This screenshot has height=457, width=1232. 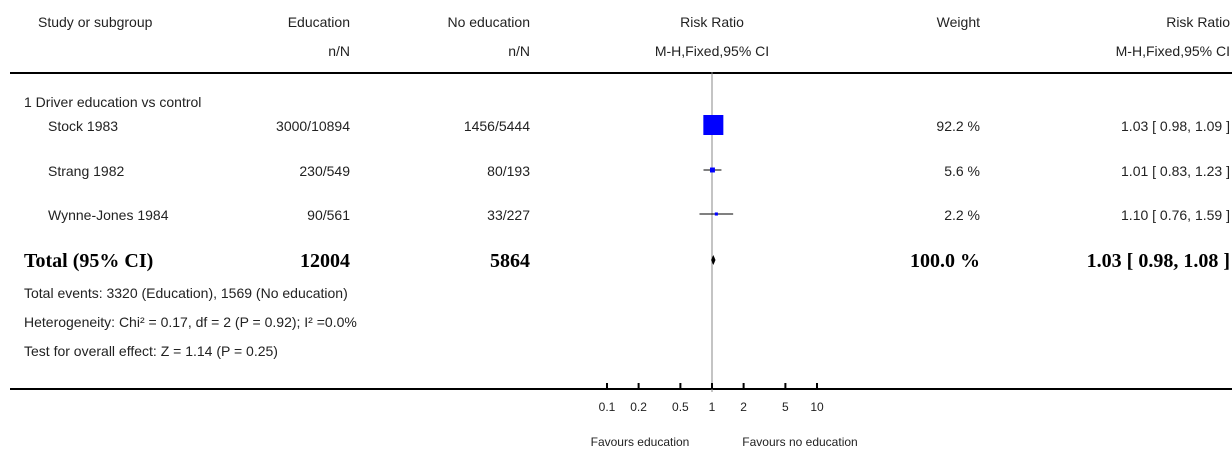 What do you see at coordinates (325, 261) in the screenshot?
I see `total-exp: 12004` at bounding box center [325, 261].